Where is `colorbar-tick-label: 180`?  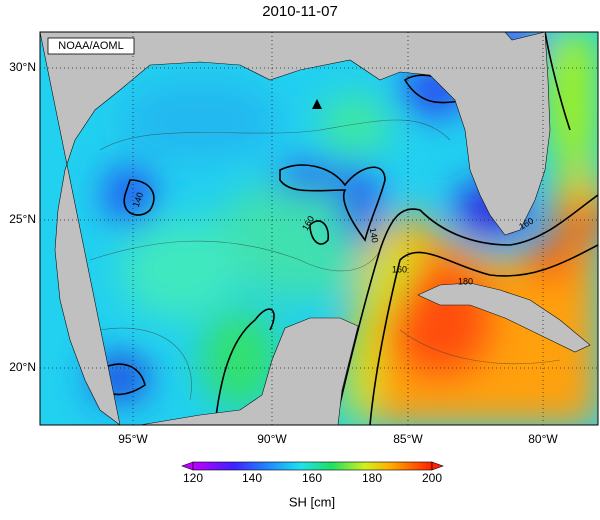
colorbar-tick-label: 180 is located at coordinates (372, 478).